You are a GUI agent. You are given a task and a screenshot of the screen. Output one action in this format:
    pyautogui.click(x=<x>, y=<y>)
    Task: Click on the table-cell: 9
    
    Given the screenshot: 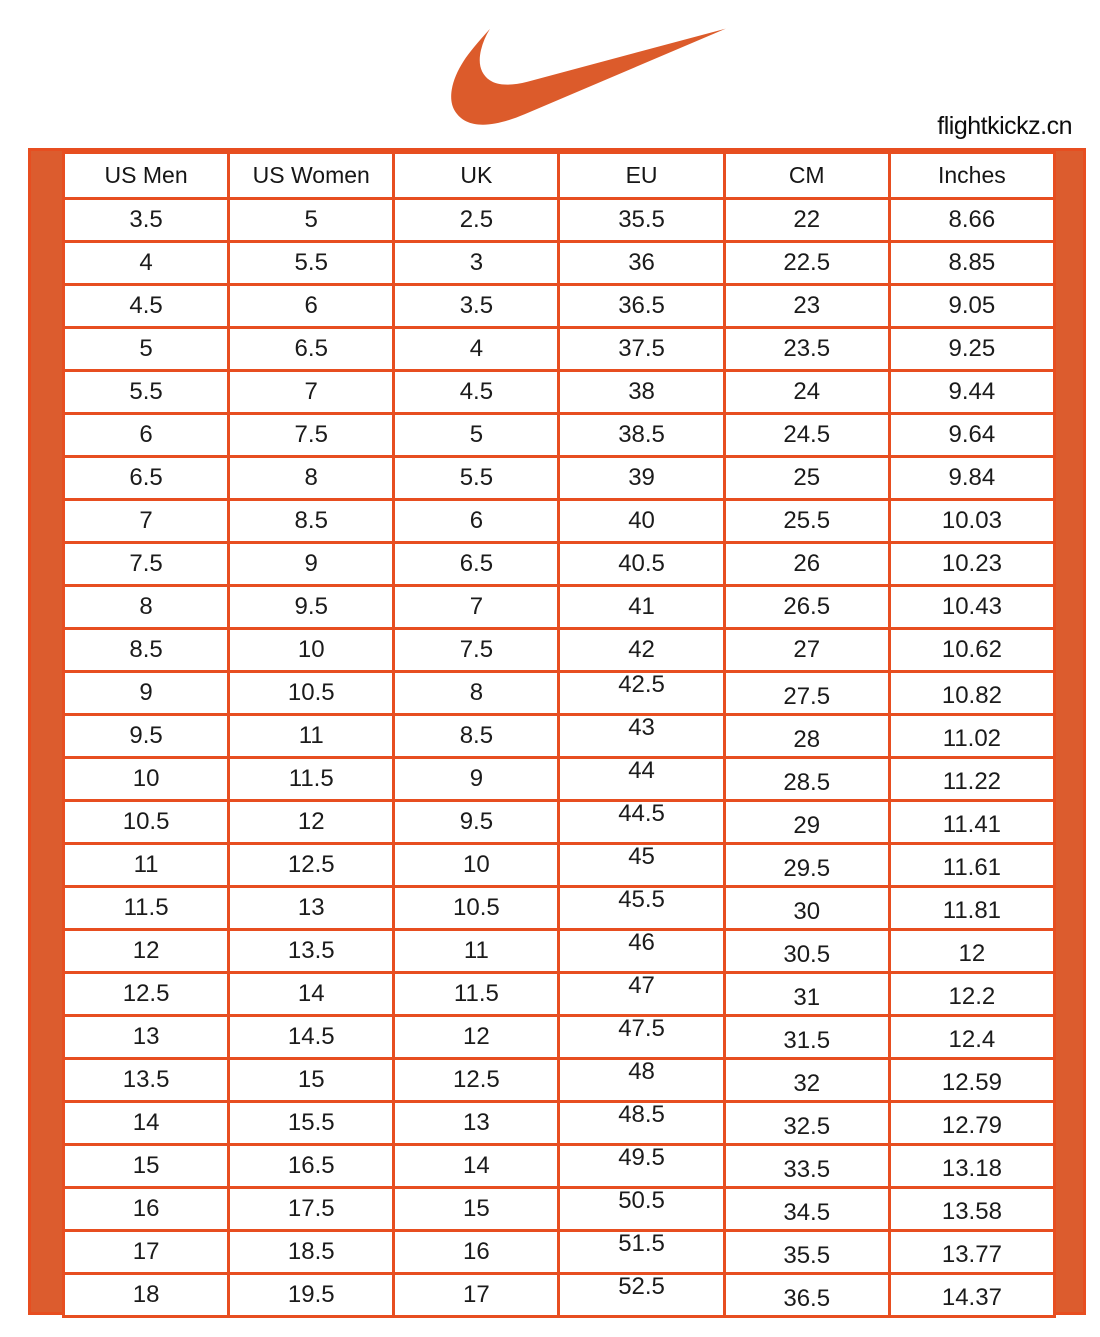 What is the action you would take?
    pyautogui.click(x=146, y=693)
    